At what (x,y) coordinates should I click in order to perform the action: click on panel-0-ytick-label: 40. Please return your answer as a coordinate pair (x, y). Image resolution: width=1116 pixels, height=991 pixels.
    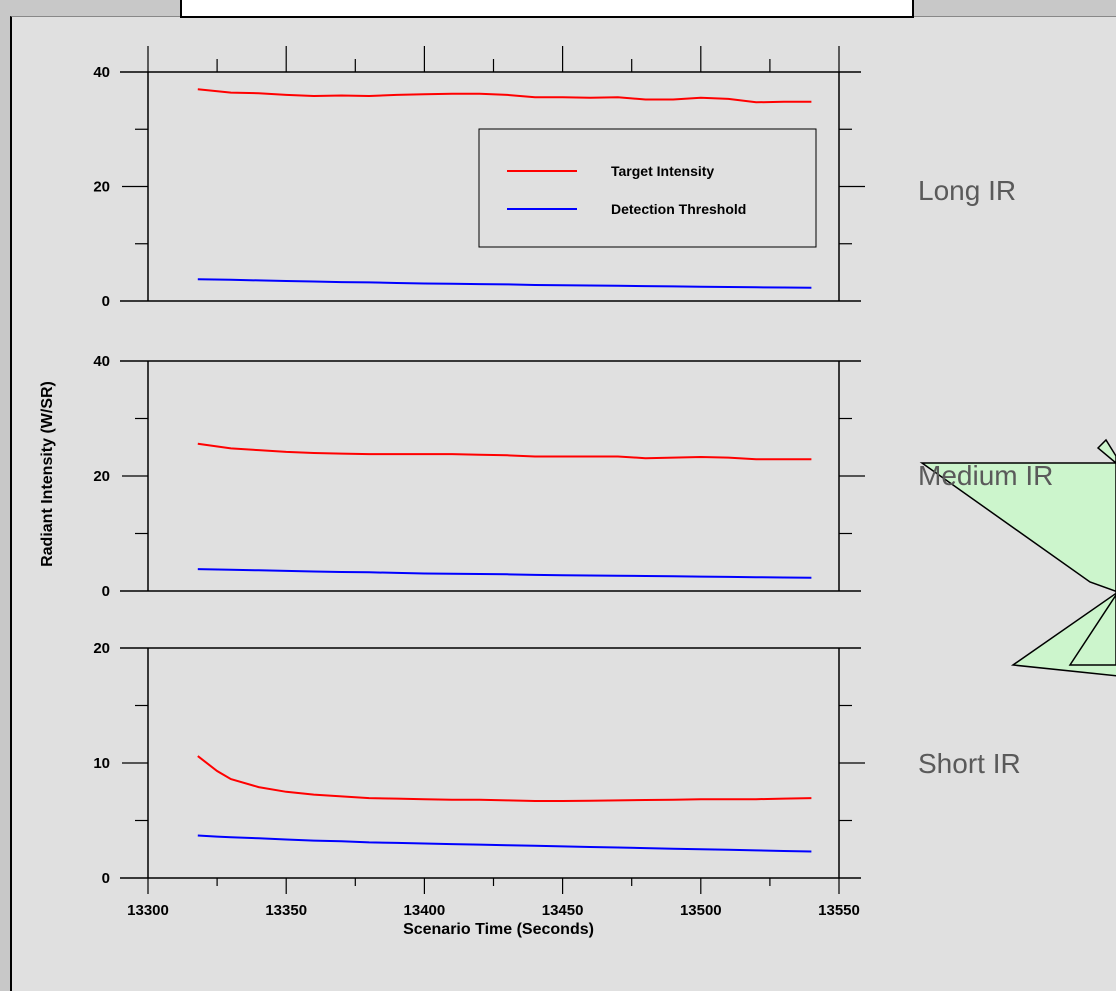
    Looking at the image, I should click on (101, 72).